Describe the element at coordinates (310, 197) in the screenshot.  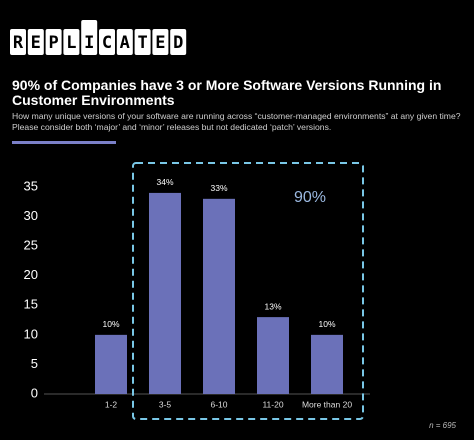
I see `annotation: 90%` at that location.